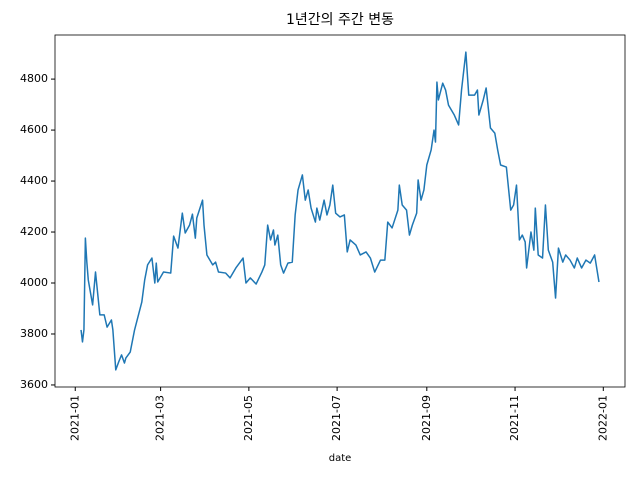  I want to click on x-tick-label: 2022-01, so click(602, 418).